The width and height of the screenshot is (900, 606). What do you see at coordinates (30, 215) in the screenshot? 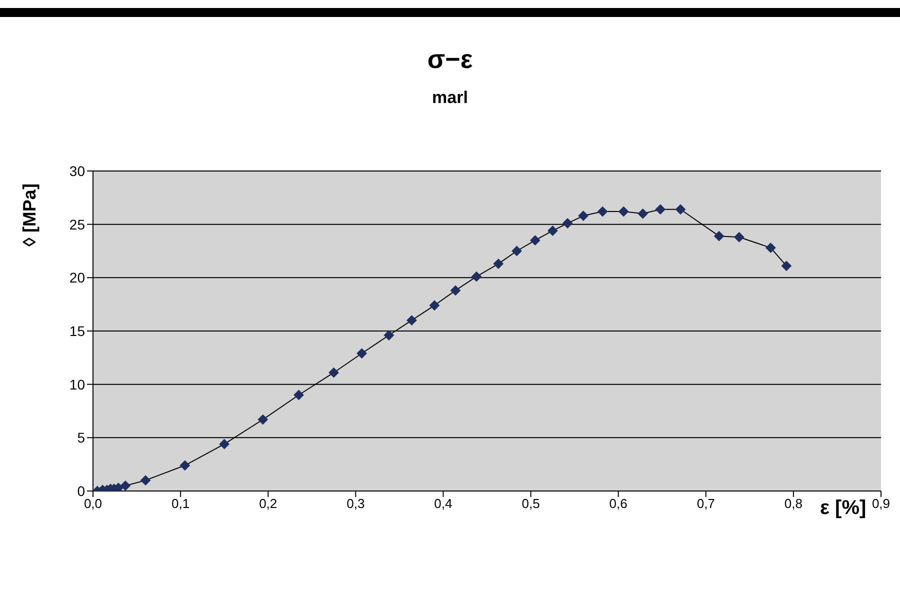
I see `y-axis-title: ◊ [MPa]` at bounding box center [30, 215].